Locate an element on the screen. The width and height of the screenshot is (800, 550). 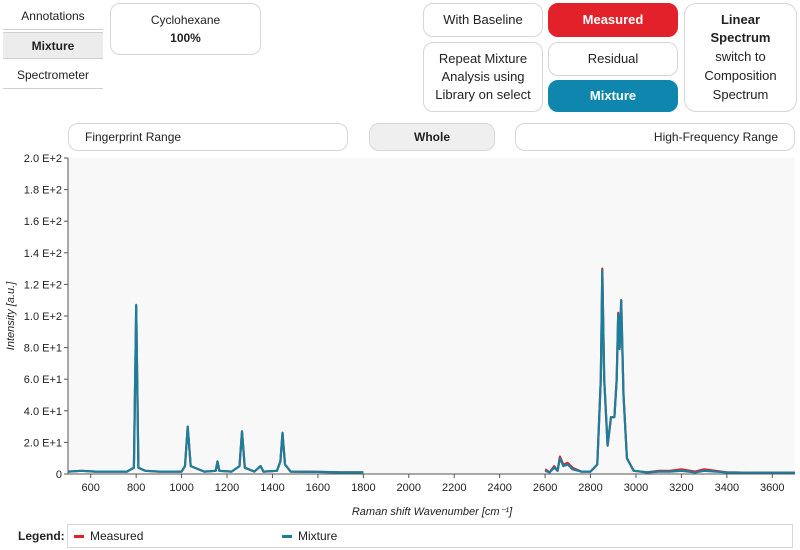
repeat-line-3: Library on select is located at coordinates (483, 94).